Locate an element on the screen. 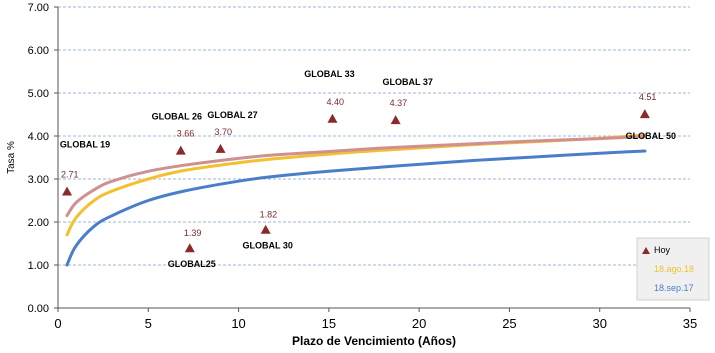 This screenshot has height=353, width=715. point-label-5: GLOBAL 33 is located at coordinates (329, 74).